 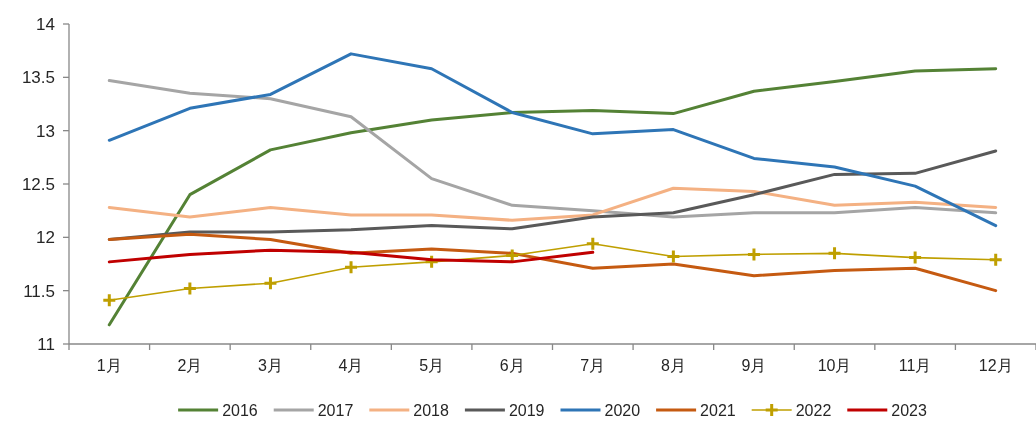 I want to click on x-tick-label: 5月, so click(x=432, y=365).